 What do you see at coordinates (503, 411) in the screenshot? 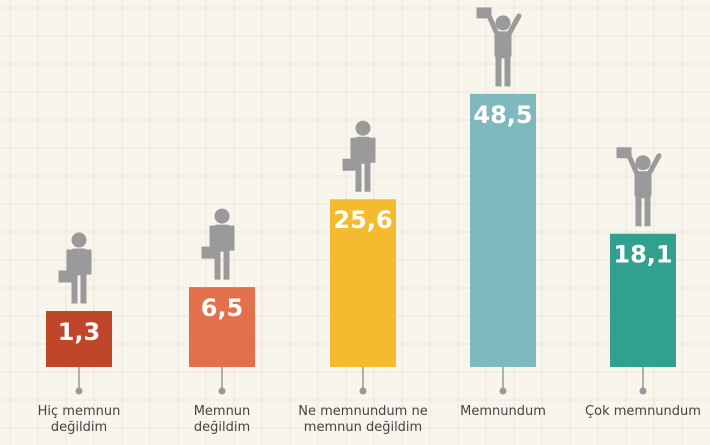
I see `category-label: Memnundum` at bounding box center [503, 411].